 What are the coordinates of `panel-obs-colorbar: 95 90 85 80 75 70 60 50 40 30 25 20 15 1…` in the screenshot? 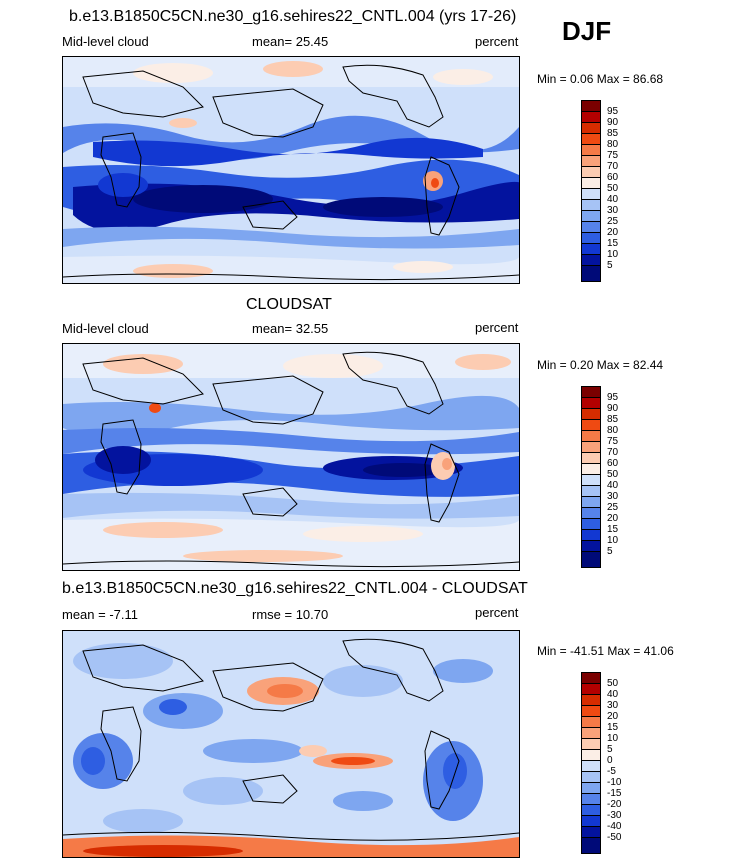 It's located at (599, 477).